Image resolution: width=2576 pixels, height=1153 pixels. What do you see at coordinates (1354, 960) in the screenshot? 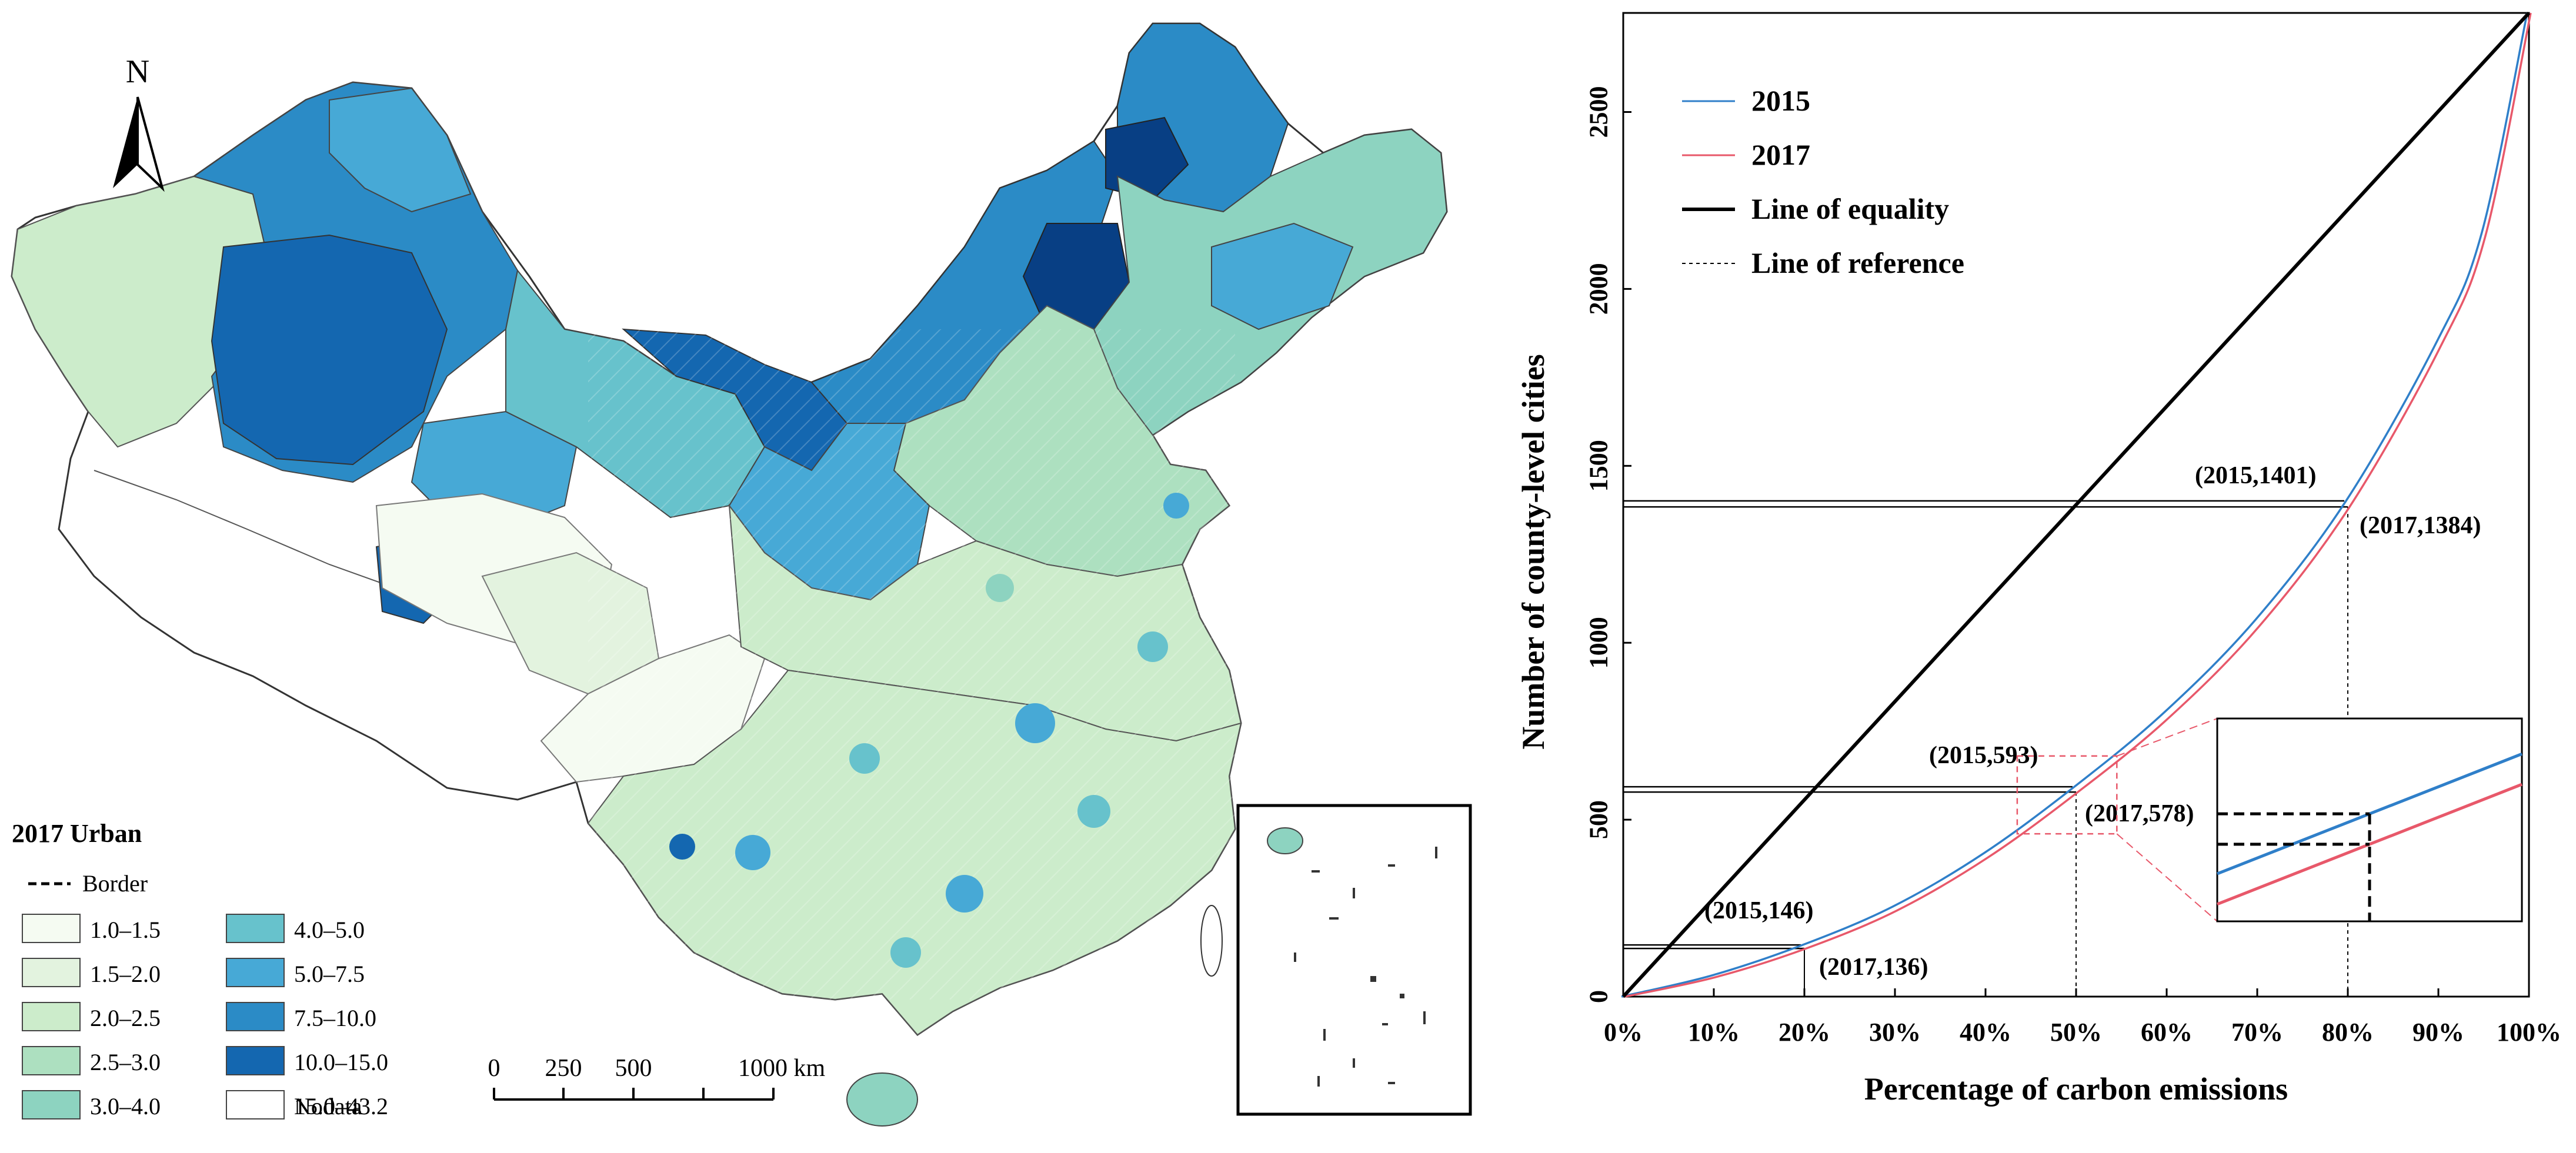
I see `south-china-sea-inset` at bounding box center [1354, 960].